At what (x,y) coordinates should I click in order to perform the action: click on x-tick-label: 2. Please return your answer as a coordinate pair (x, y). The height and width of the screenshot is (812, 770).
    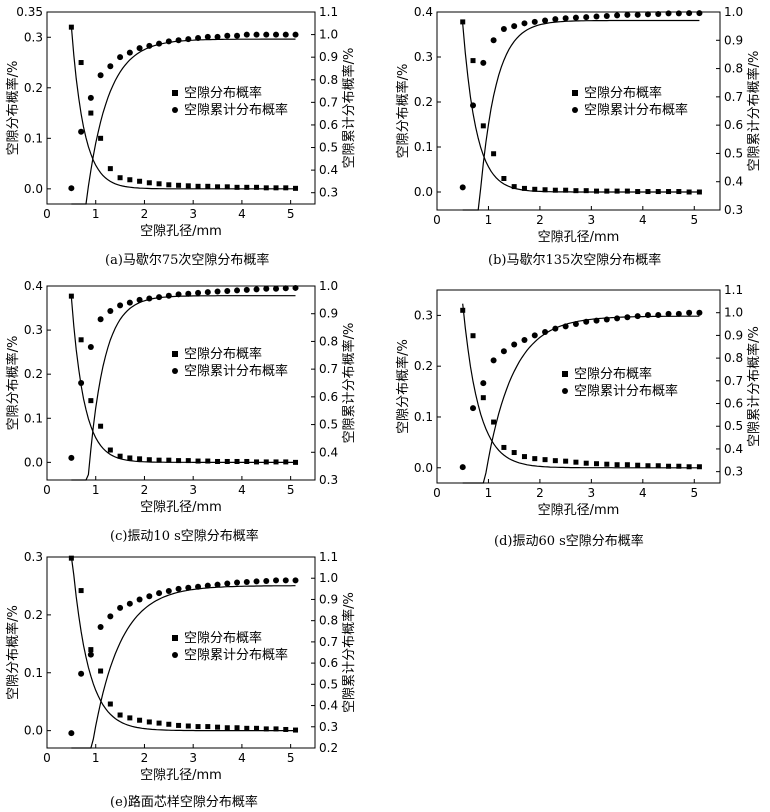
    Looking at the image, I should click on (145, 490).